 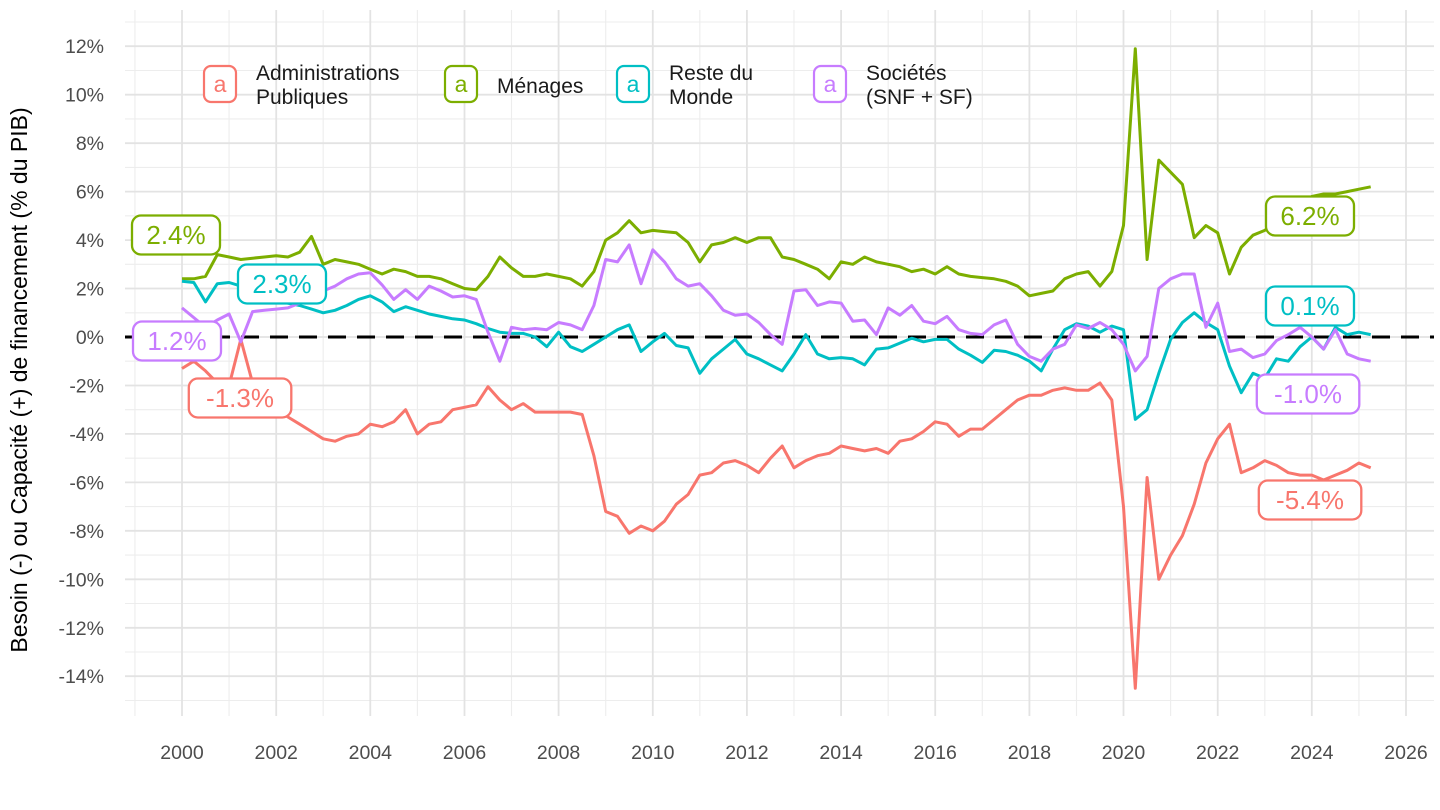 I want to click on end-value-label-box-menages, so click(x=1310, y=216).